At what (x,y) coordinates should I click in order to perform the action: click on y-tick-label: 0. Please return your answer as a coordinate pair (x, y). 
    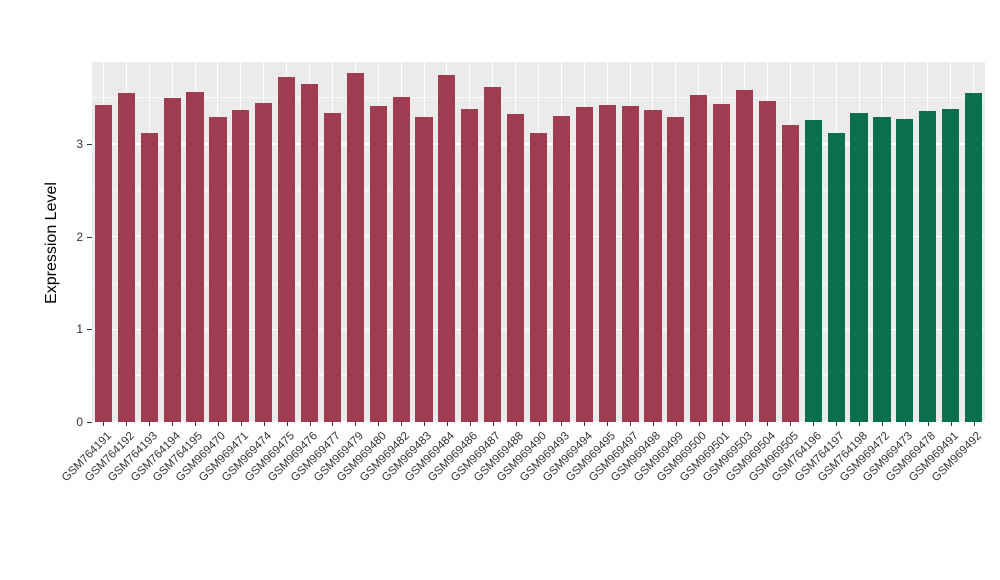
    Looking at the image, I should click on (79, 422).